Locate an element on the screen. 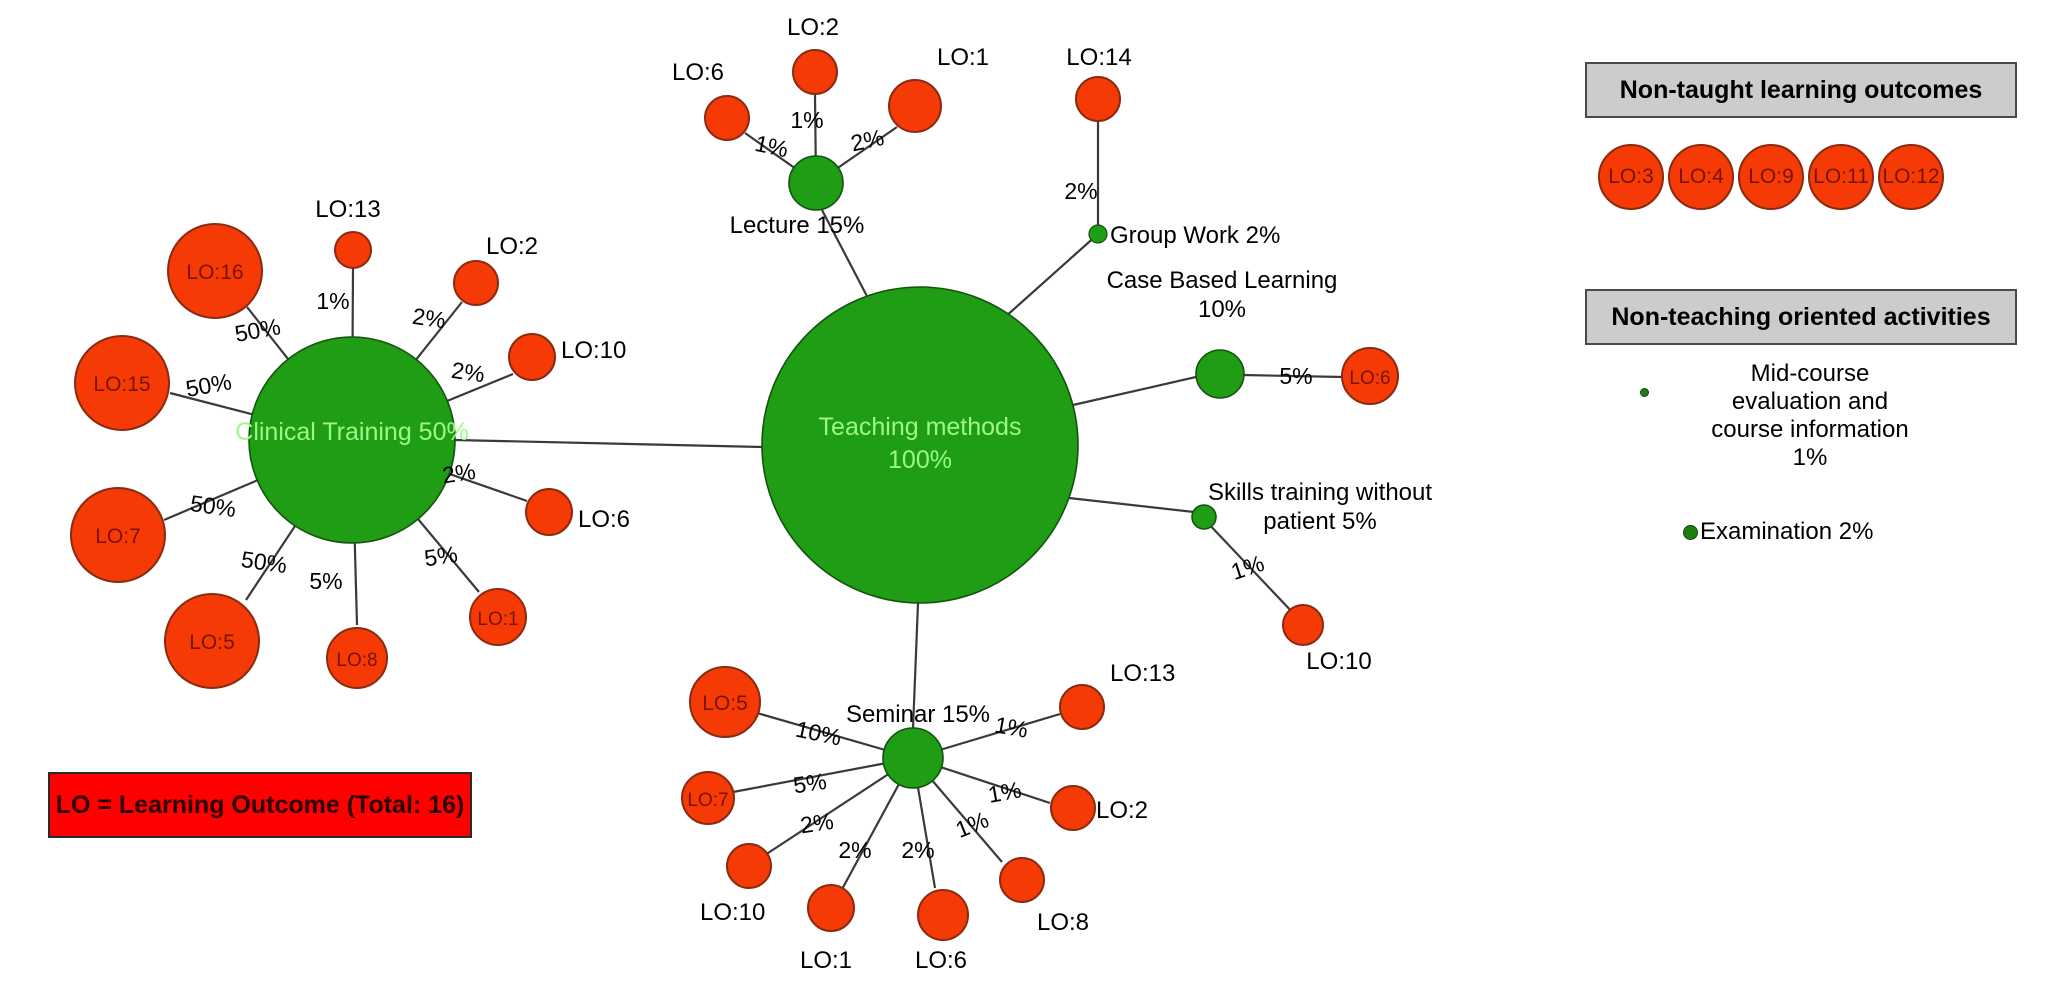 The width and height of the screenshot is (2059, 1001). node-sem-lo8-label: LO:8 is located at coordinates (1063, 922).